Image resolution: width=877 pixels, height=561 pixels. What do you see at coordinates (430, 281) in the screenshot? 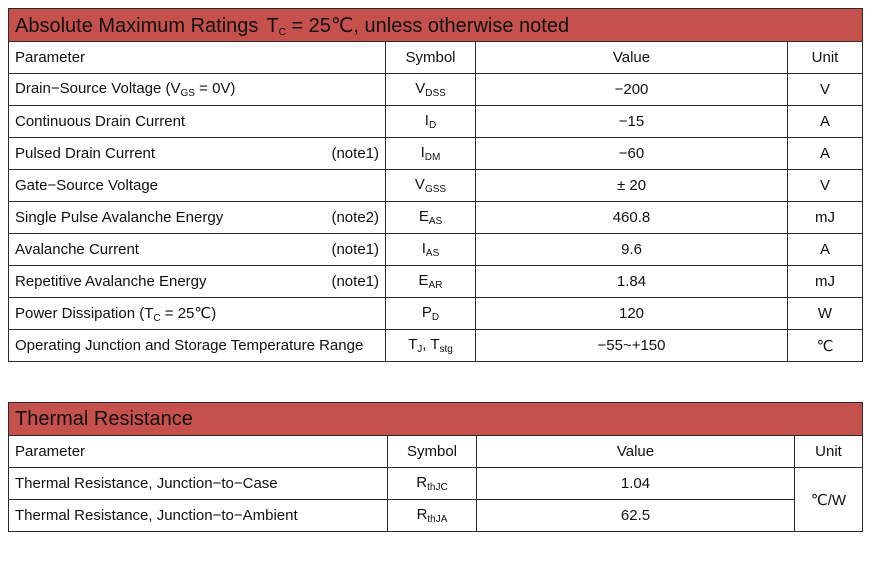
I see `symbol-cell: EAR` at bounding box center [430, 281].